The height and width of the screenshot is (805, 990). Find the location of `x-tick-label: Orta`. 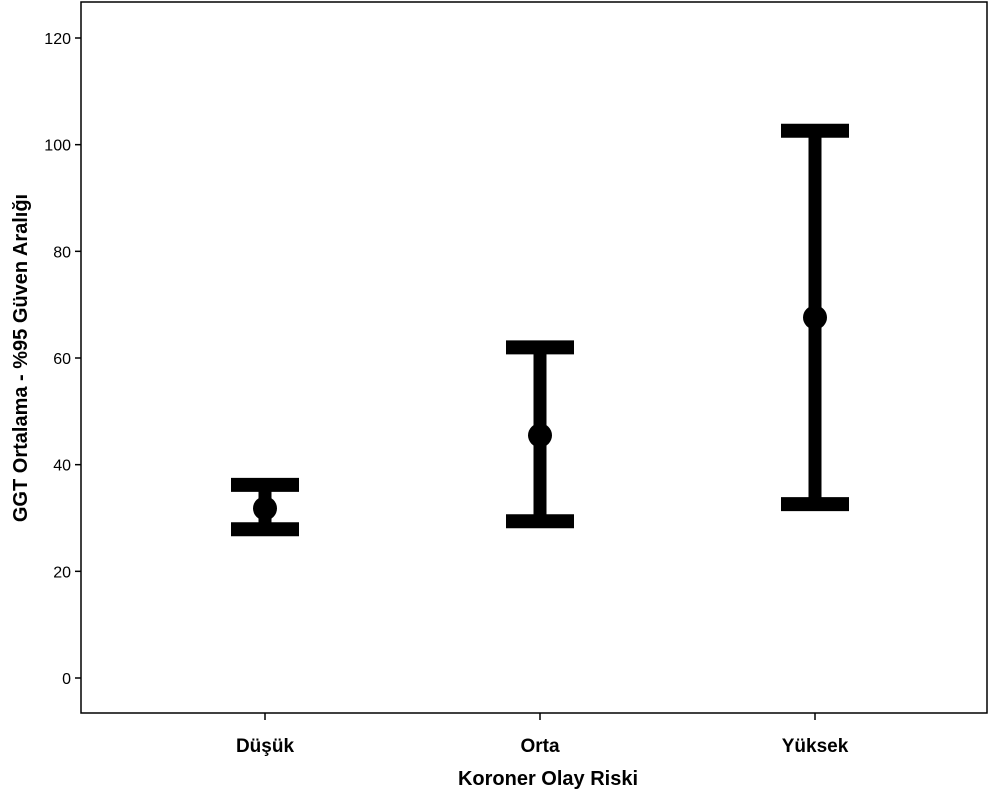

x-tick-label: Orta is located at coordinates (540, 746).